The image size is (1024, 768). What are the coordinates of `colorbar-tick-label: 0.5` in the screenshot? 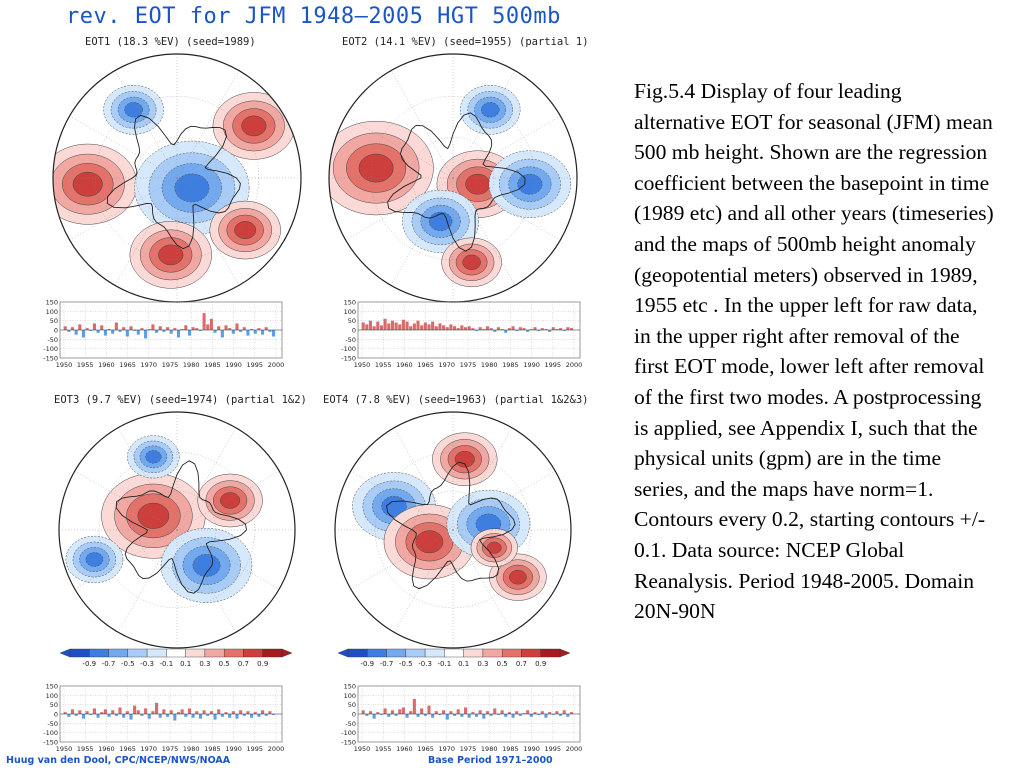 It's located at (502, 664).